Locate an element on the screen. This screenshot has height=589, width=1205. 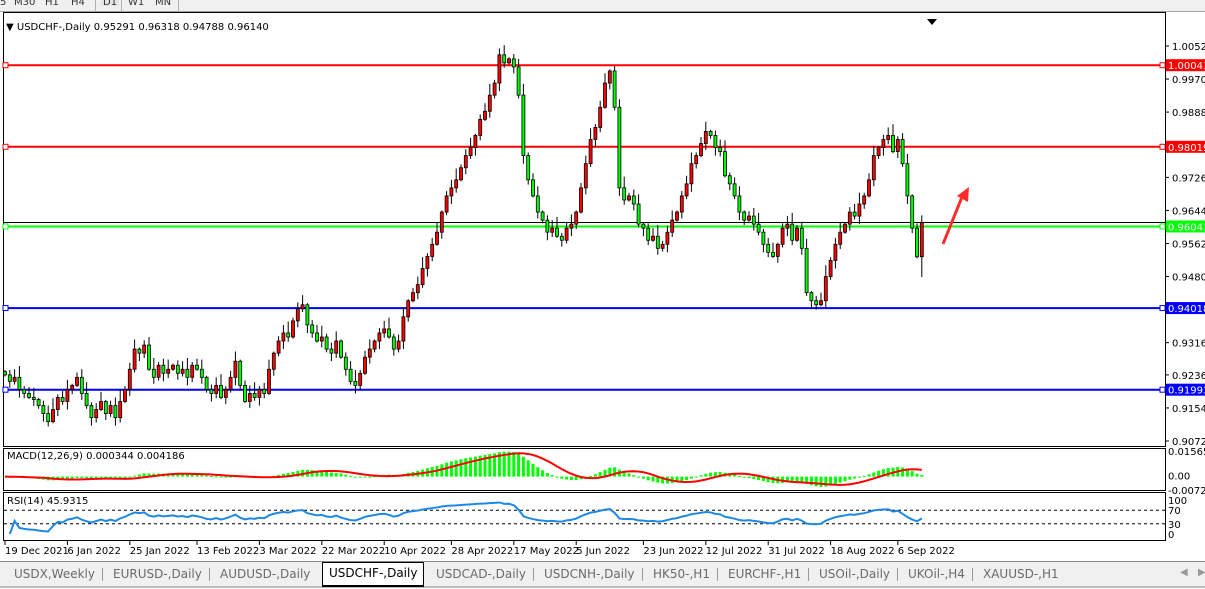
tab-audusd-daily: AUDUSD-,Daily is located at coordinates (265, 574).